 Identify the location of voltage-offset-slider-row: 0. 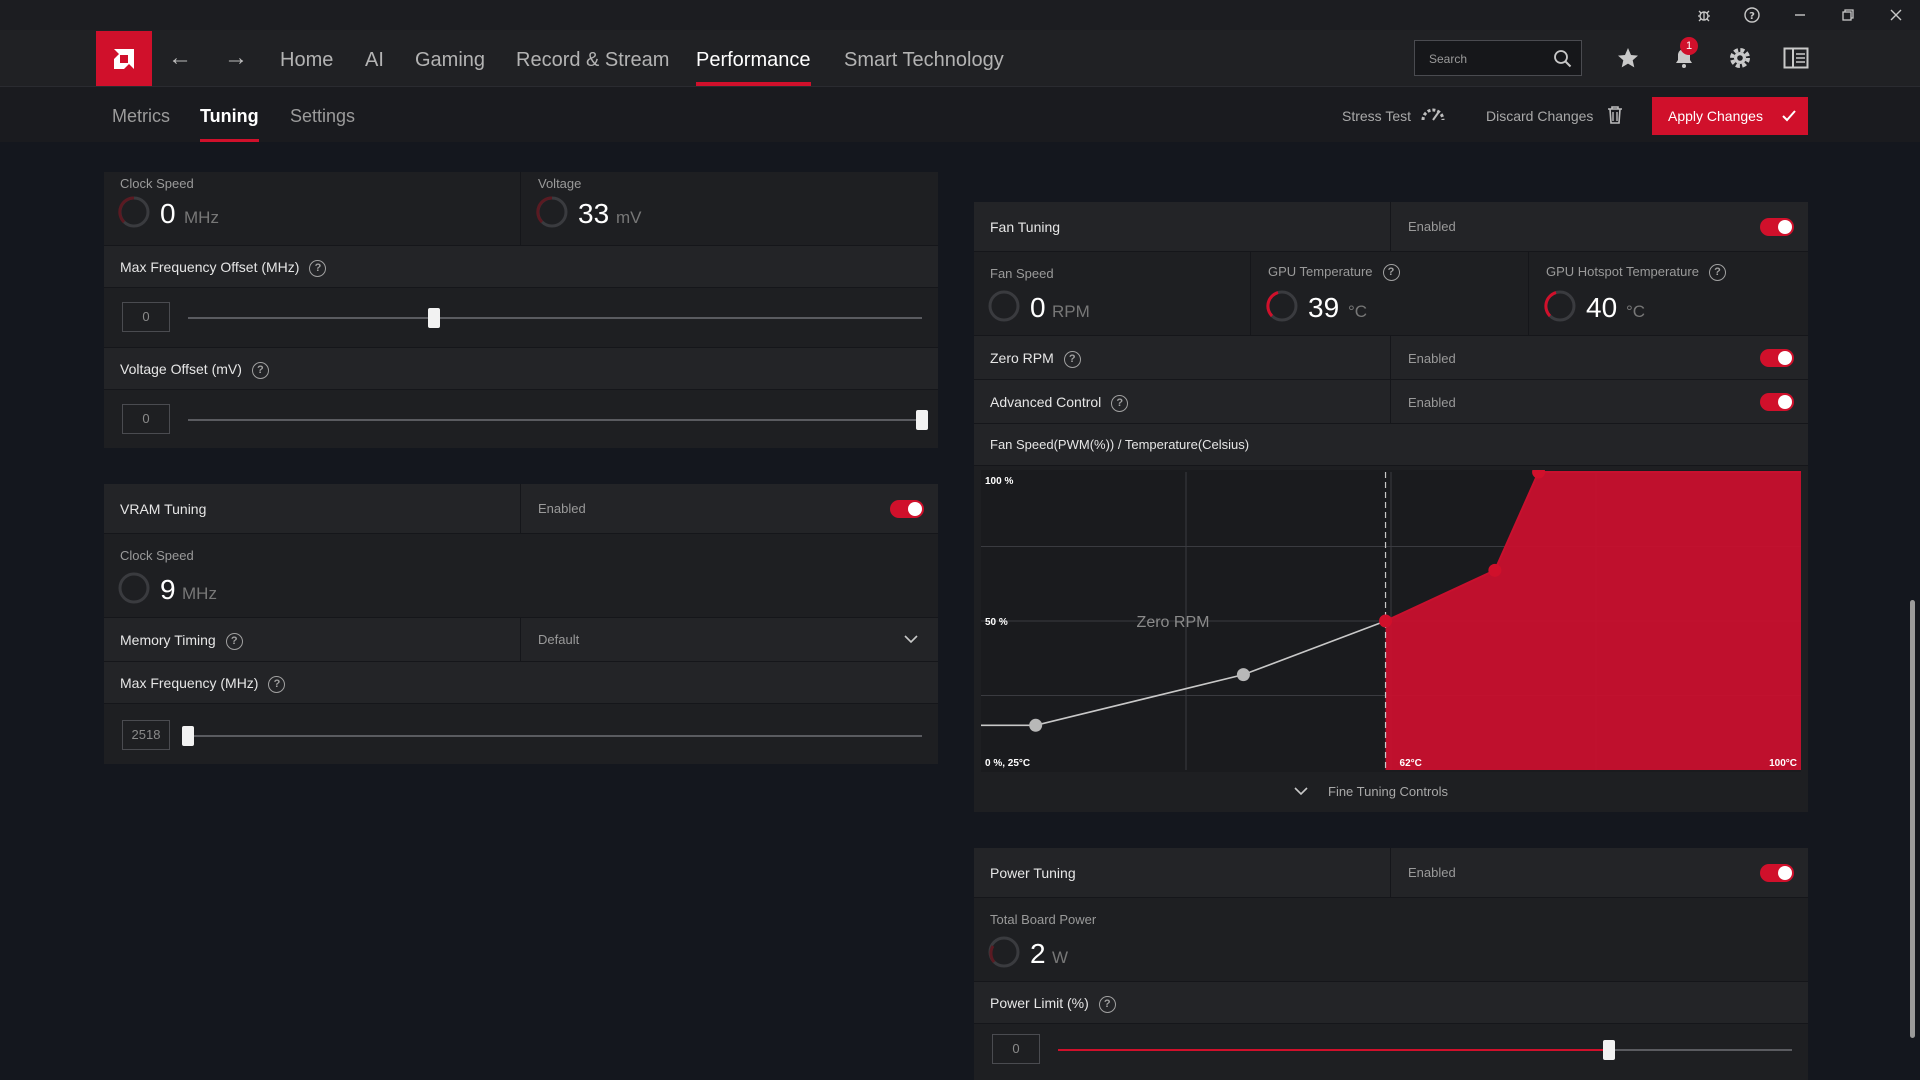
(521, 419).